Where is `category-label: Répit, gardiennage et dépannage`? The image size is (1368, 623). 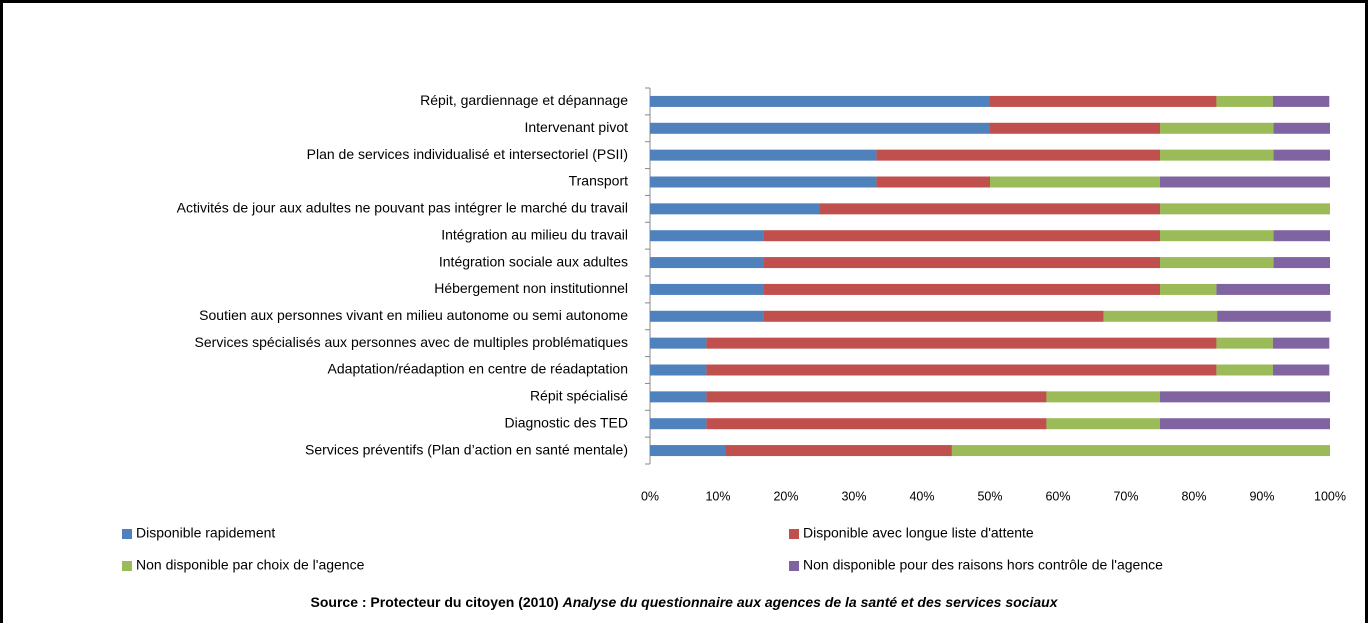
category-label: Répit, gardiennage et dépannage is located at coordinates (524, 100).